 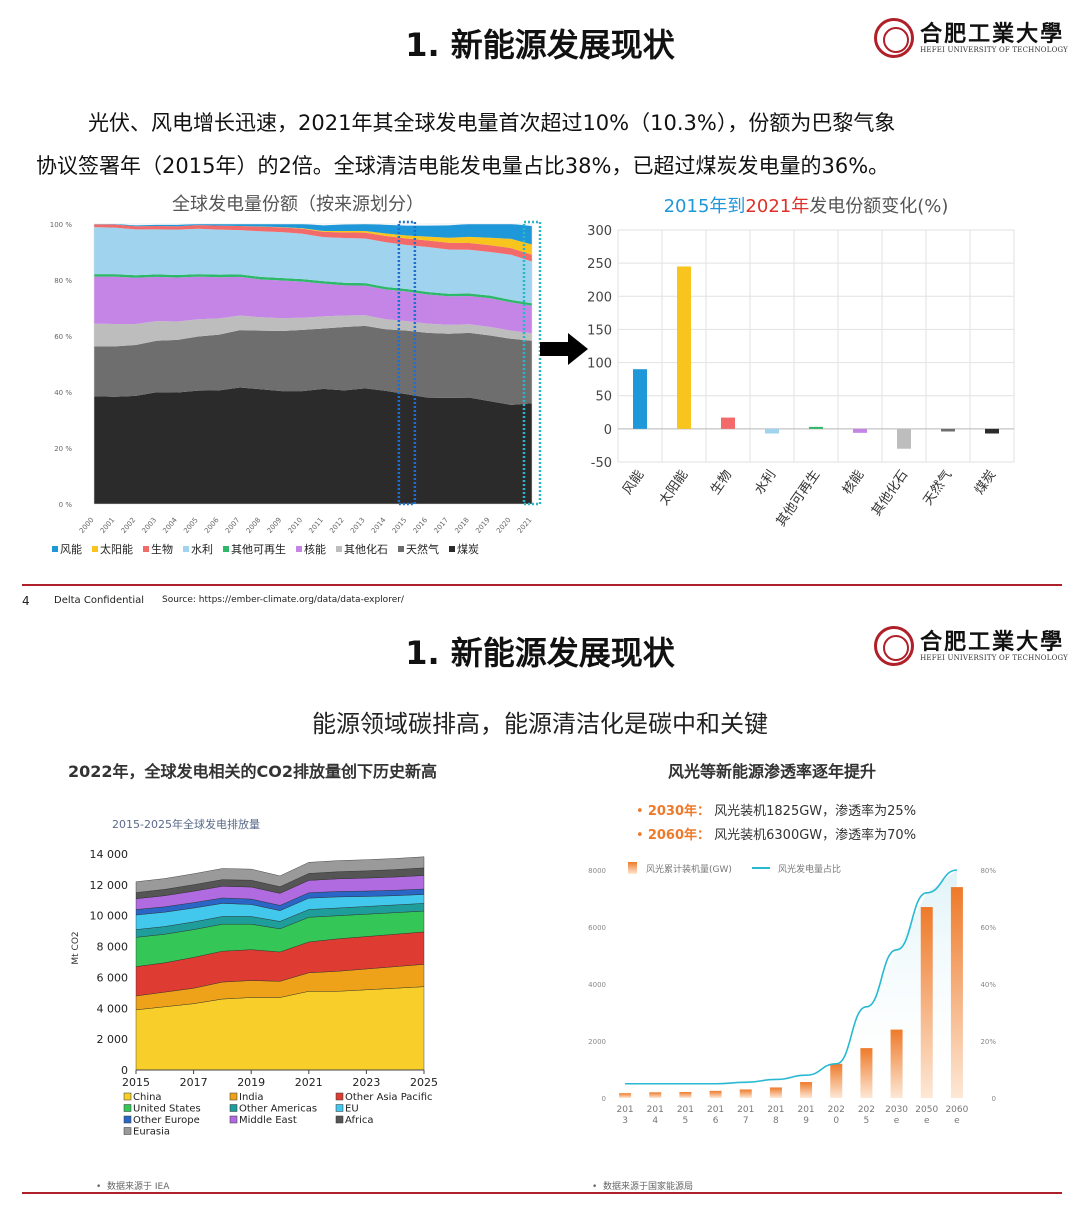 What do you see at coordinates (956, 1115) in the screenshot?
I see `x-tick-label: 2060 e` at bounding box center [956, 1115].